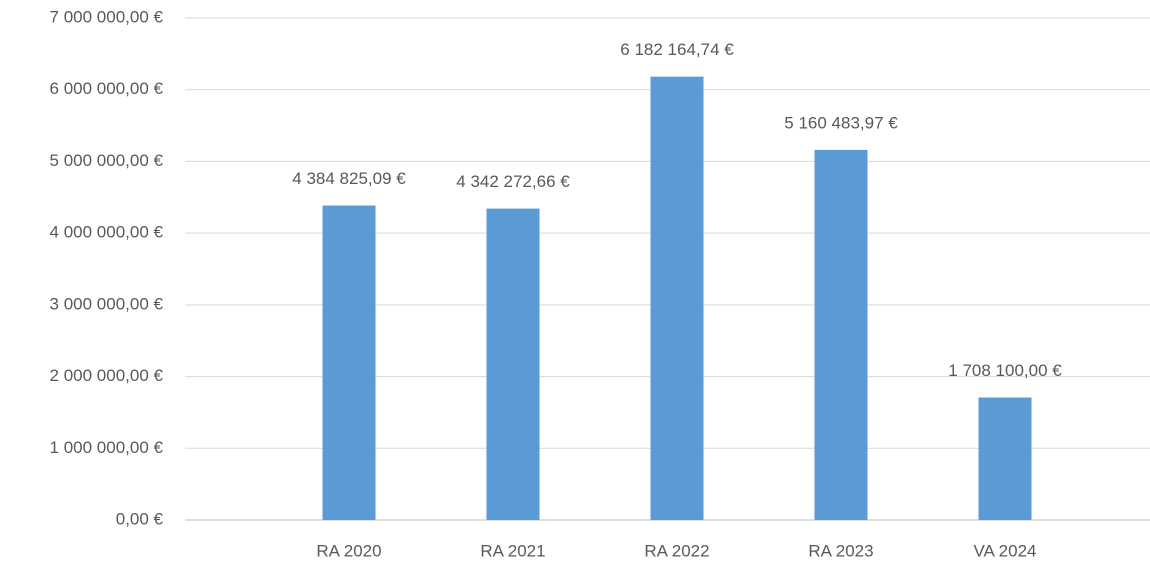 Image resolution: width=1150 pixels, height=563 pixels. I want to click on y-tick-label: 1 000 000,00 €, so click(107, 447).